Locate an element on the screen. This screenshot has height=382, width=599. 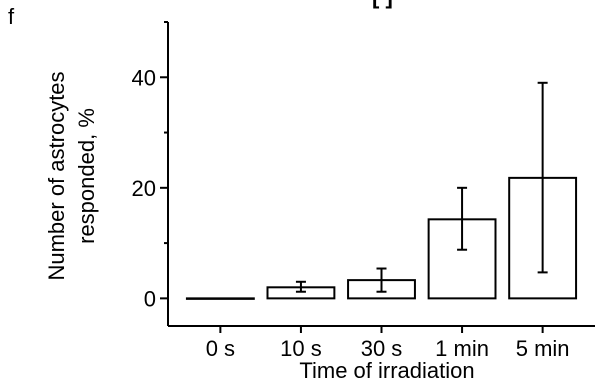
y-axis-label-line1: Number of astrocytes is located at coordinates (56, 175).